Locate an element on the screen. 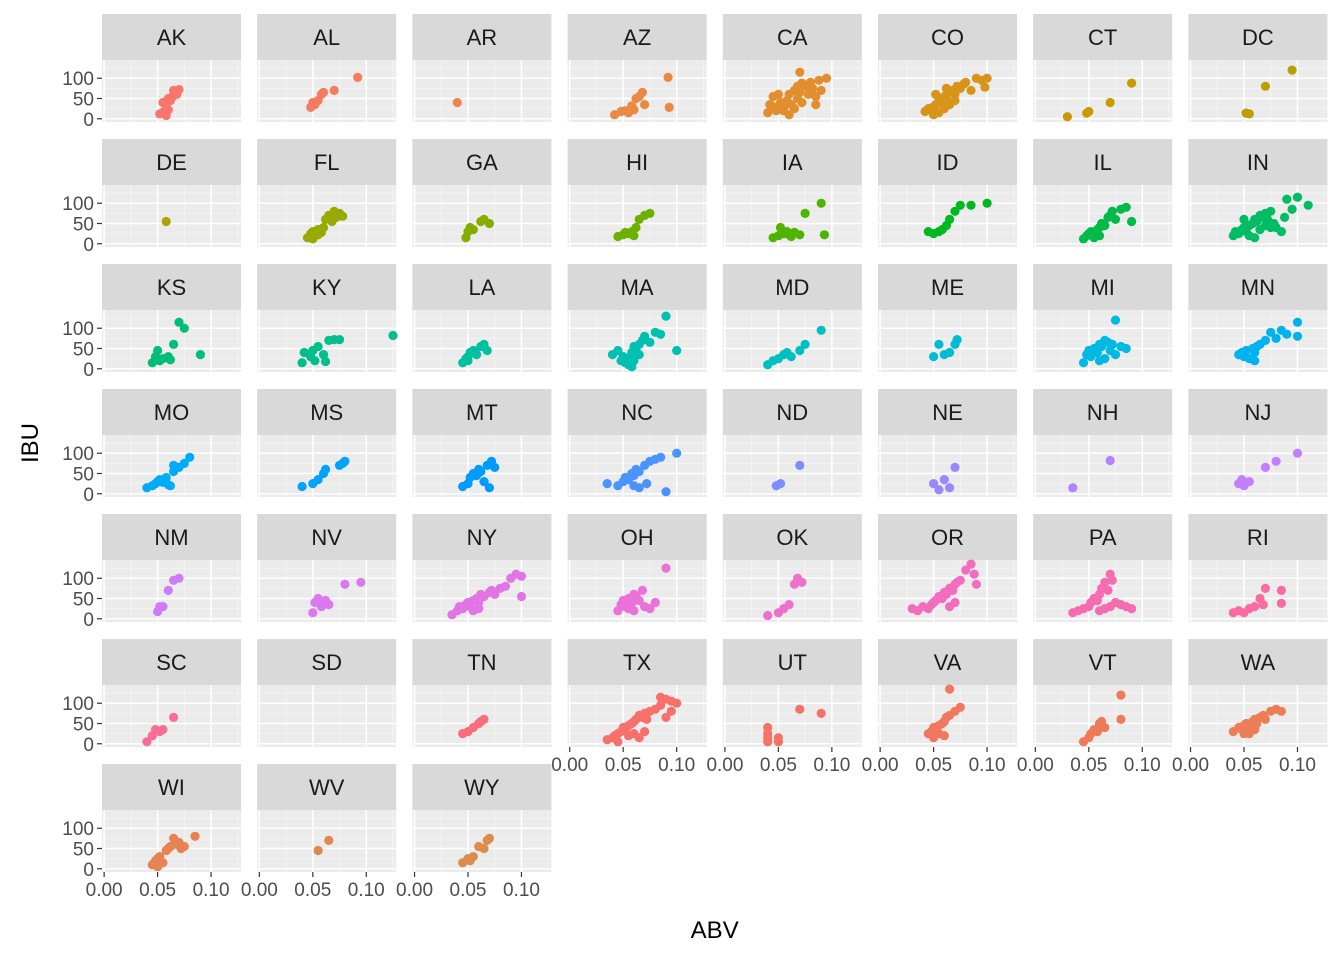 This screenshot has width=1344, height=965. facet-strip-label: TN is located at coordinates (481, 662).